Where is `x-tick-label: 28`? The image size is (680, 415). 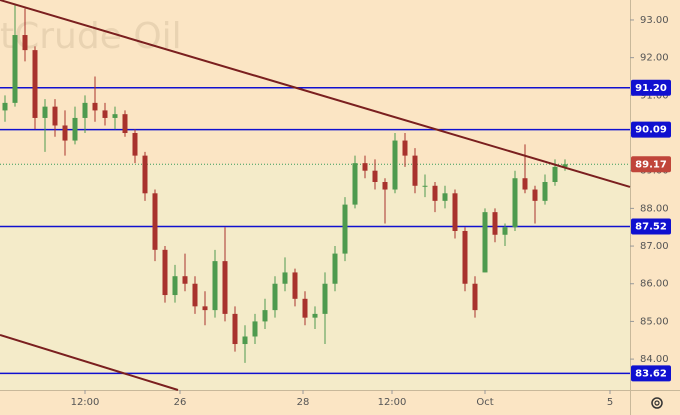
x-tick-label: 28 is located at coordinates (303, 402).